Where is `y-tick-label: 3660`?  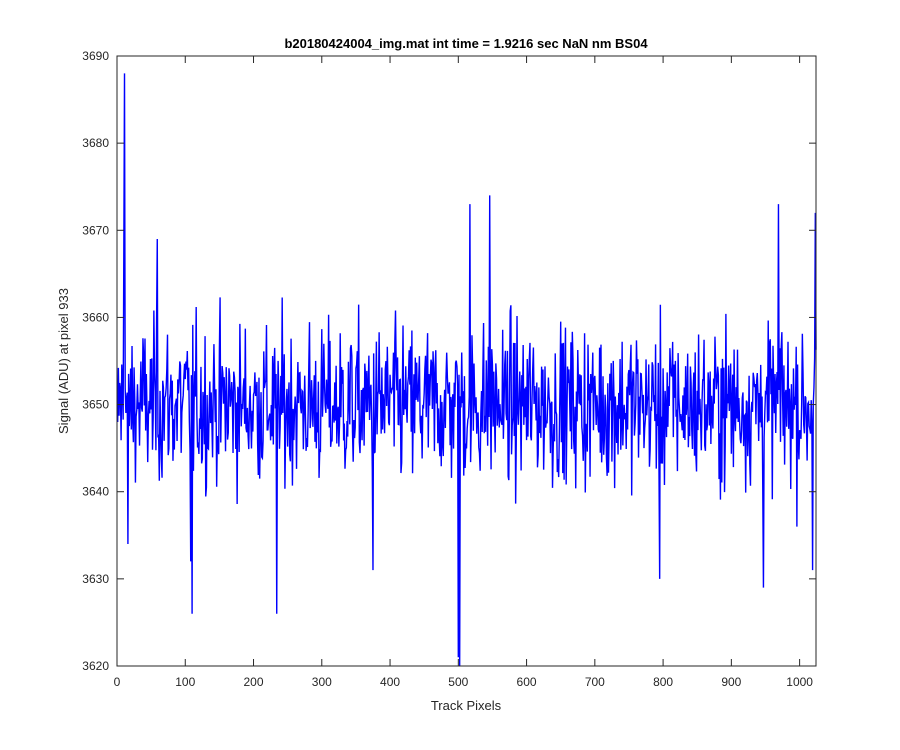 y-tick-label: 3660 is located at coordinates (95, 317).